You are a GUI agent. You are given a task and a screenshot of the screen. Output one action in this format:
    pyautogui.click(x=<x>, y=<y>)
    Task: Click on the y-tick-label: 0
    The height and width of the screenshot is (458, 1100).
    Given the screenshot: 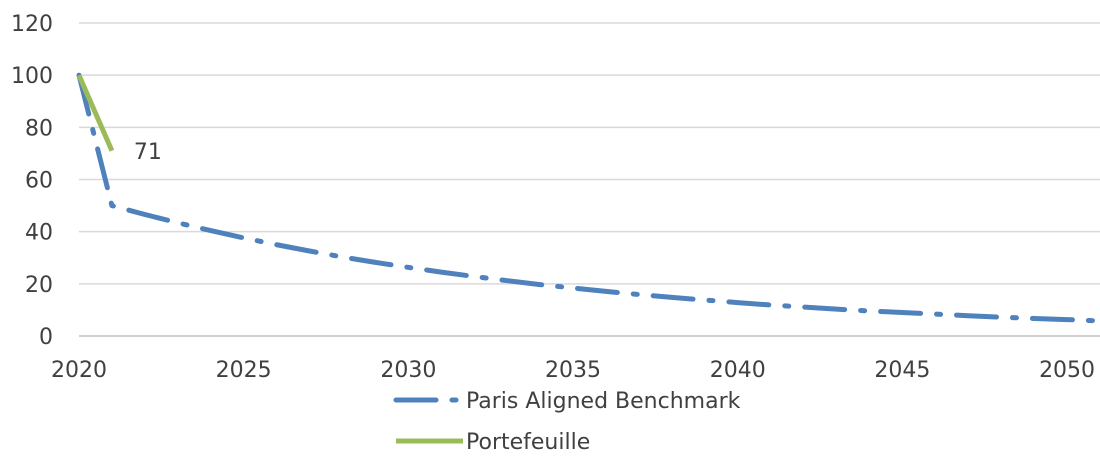 What is the action you would take?
    pyautogui.click(x=46, y=337)
    